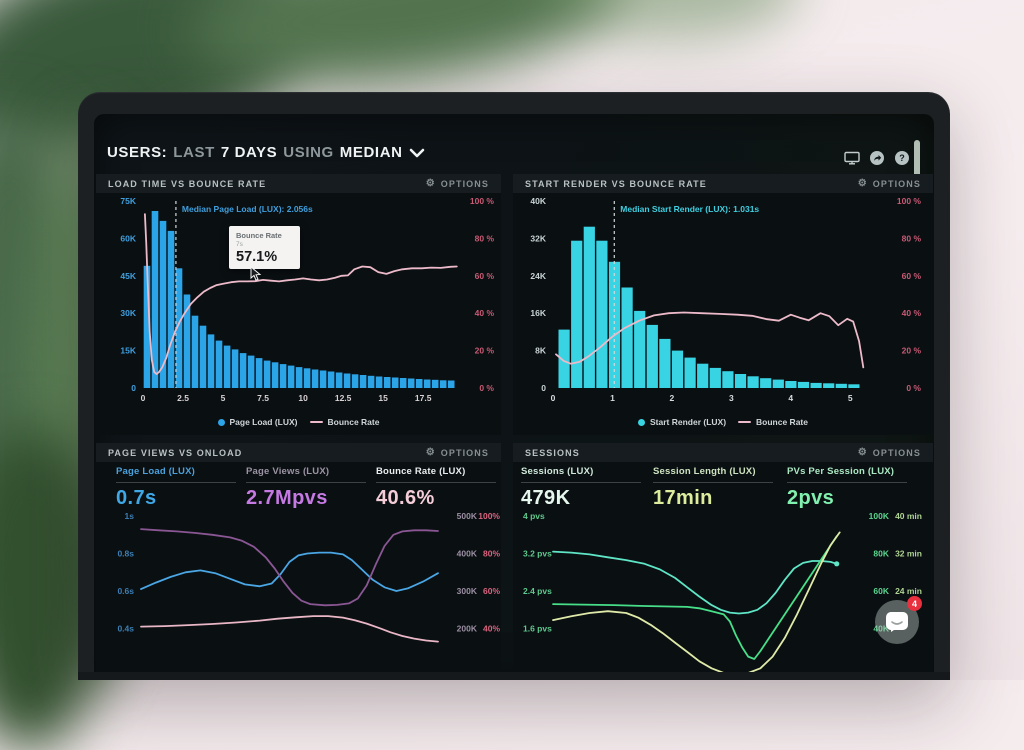 The height and width of the screenshot is (750, 1024). What do you see at coordinates (612, 398) in the screenshot?
I see `svg-text: 1` at bounding box center [612, 398].